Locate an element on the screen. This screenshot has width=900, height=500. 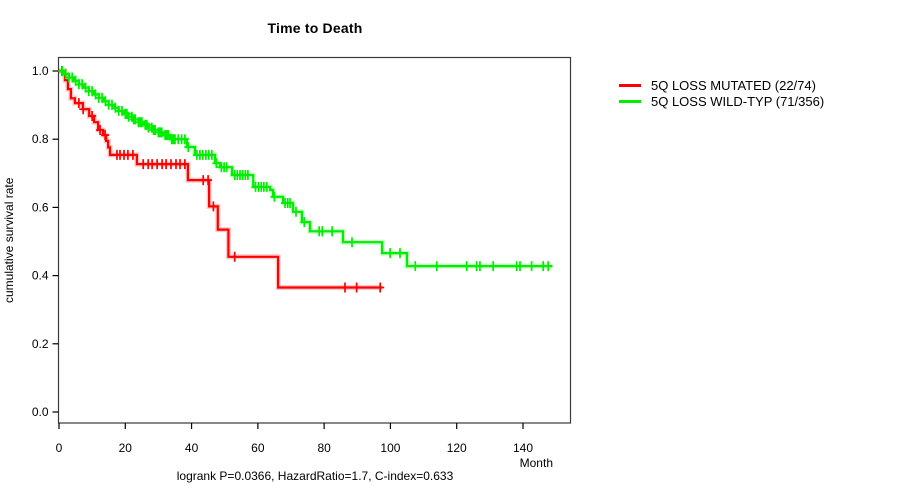
chart-title: Time to Death is located at coordinates (315, 28).